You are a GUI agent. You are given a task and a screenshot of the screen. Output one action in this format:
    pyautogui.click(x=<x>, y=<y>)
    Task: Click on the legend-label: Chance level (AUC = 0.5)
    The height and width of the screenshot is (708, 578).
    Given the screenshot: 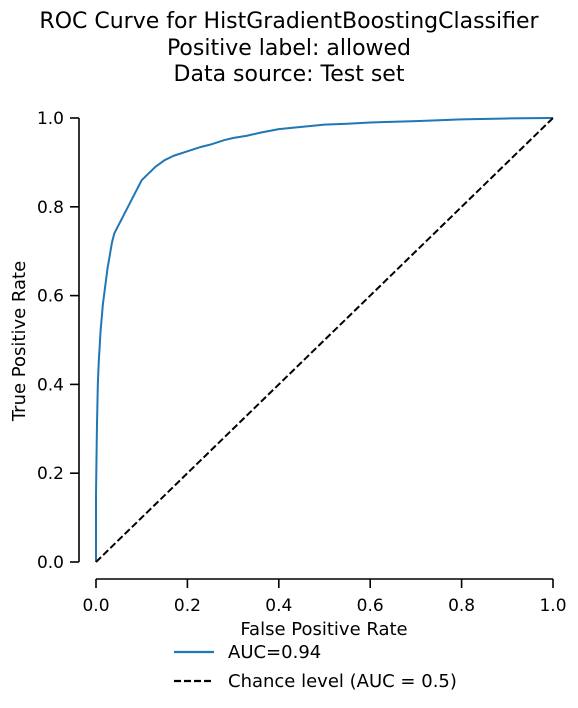 What is the action you would take?
    pyautogui.click(x=342, y=681)
    